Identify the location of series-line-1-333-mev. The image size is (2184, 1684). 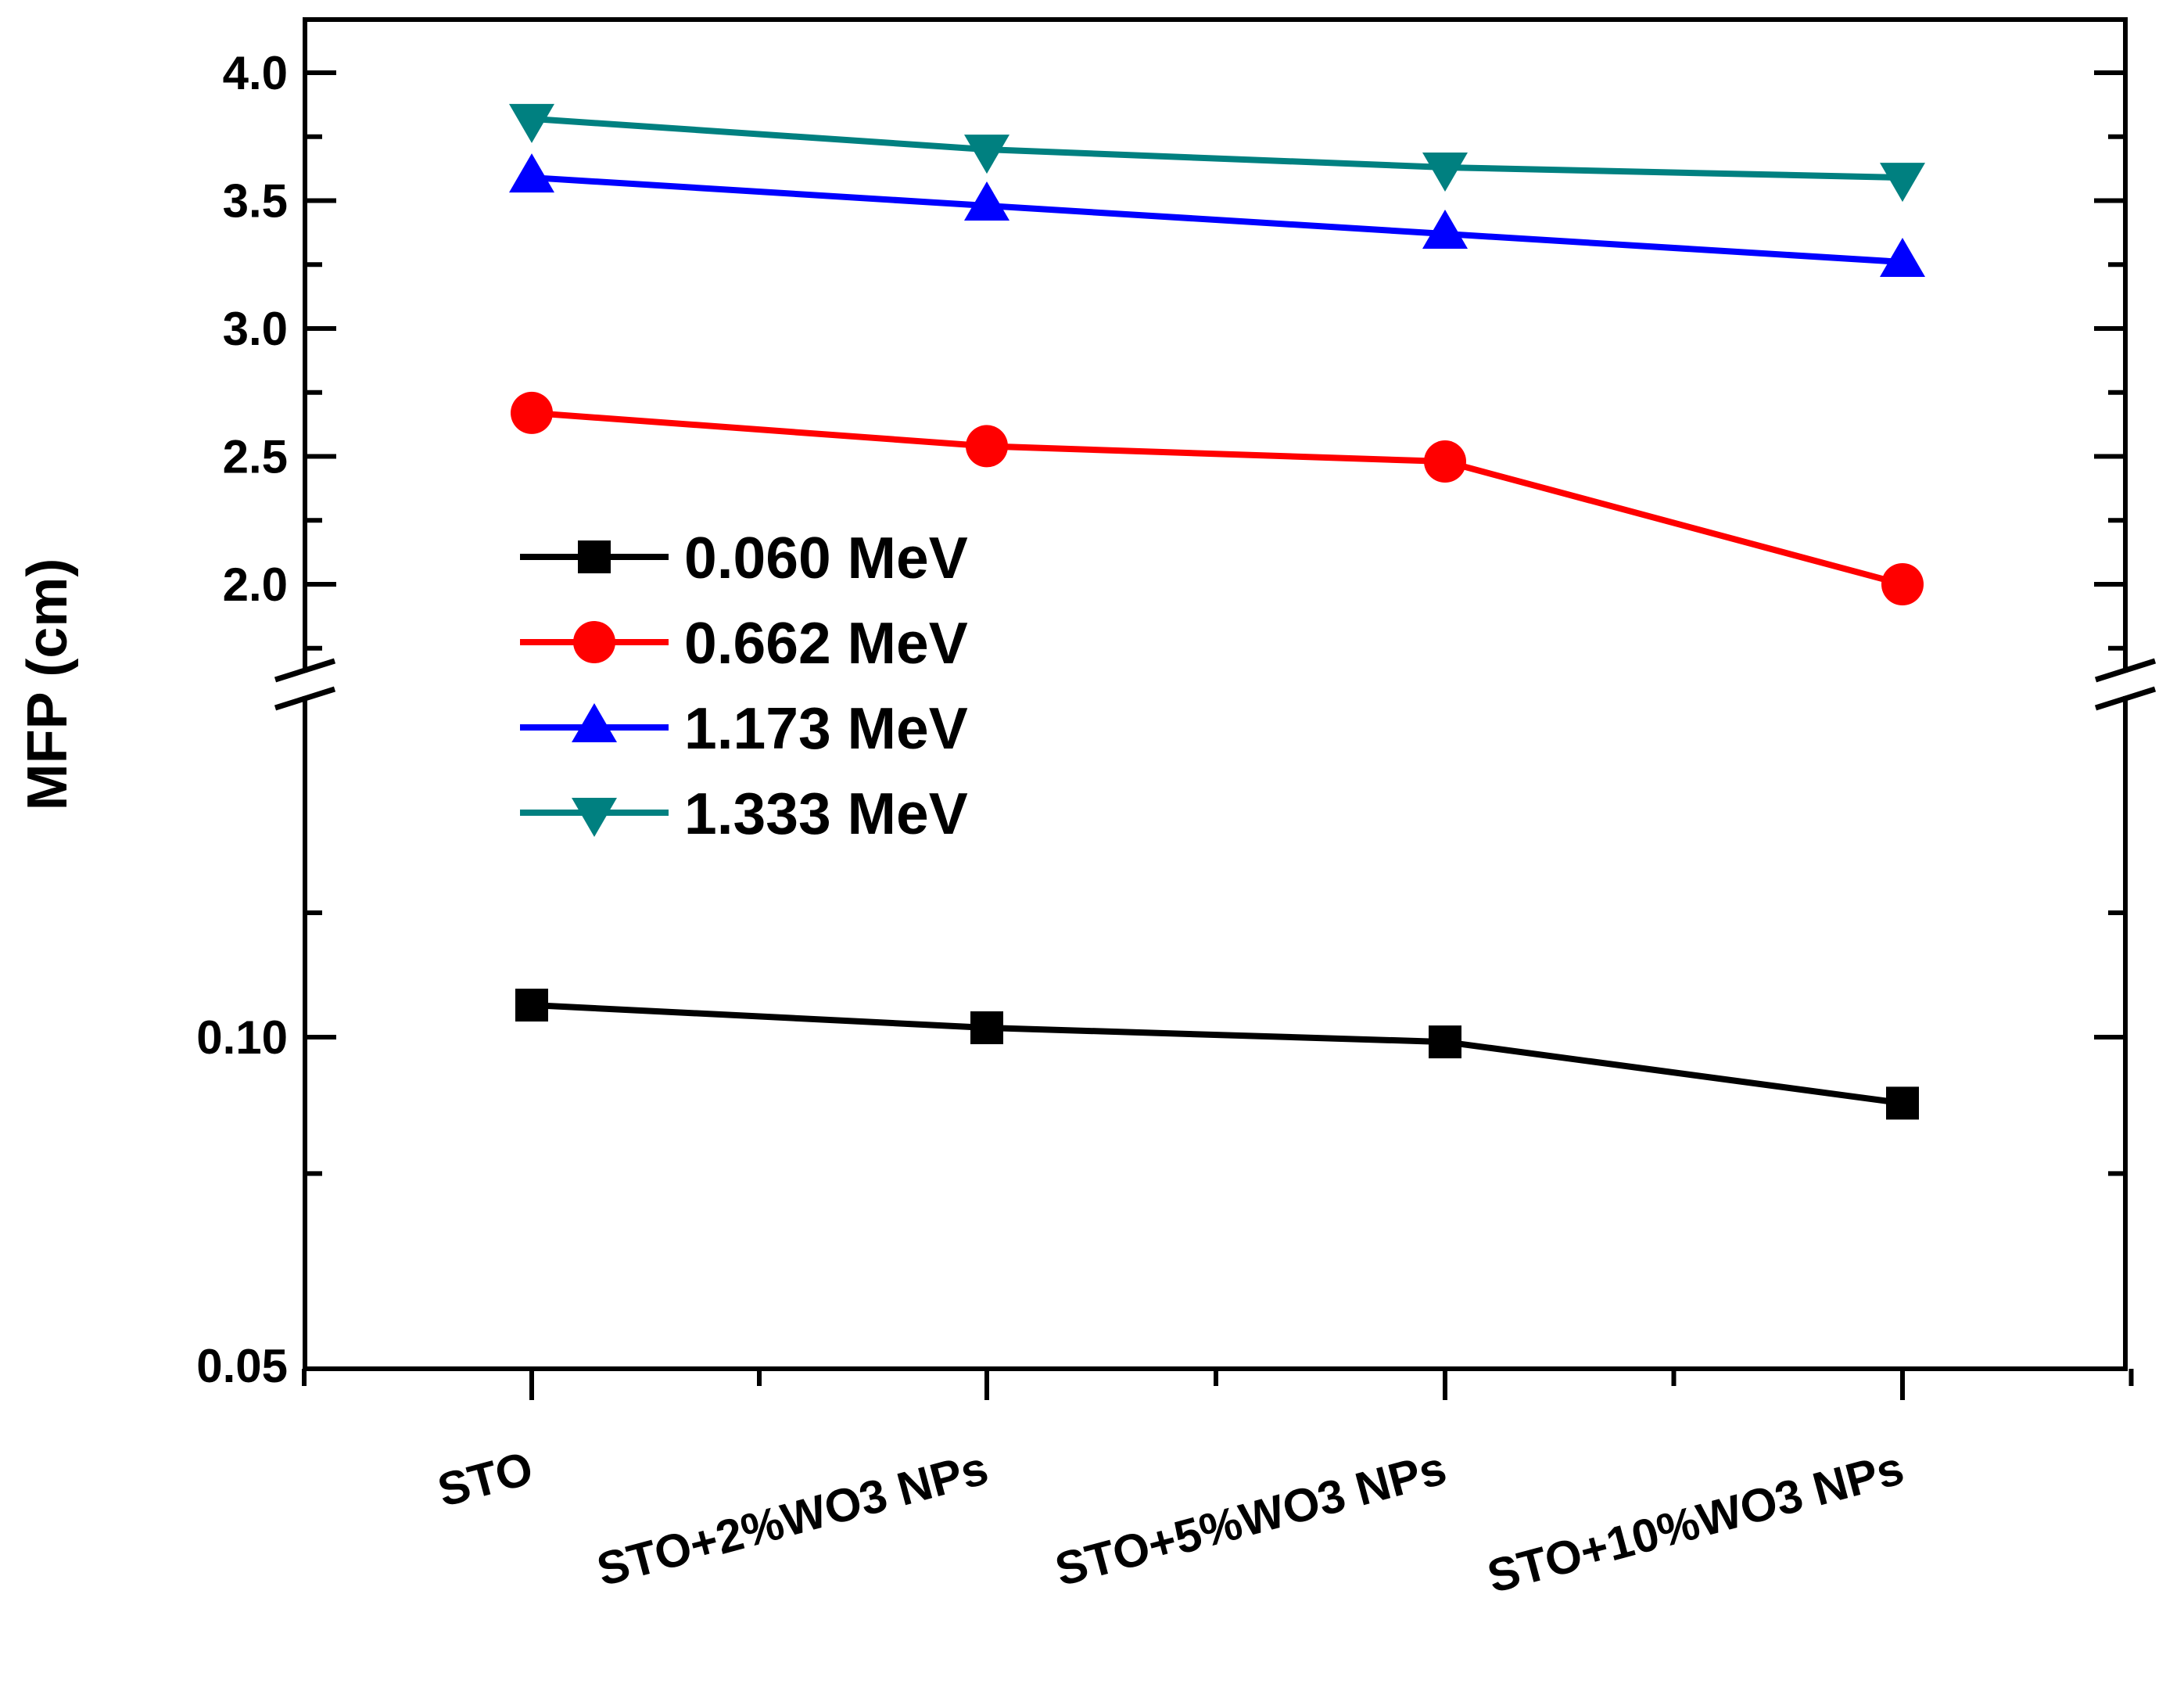
(1217, 148).